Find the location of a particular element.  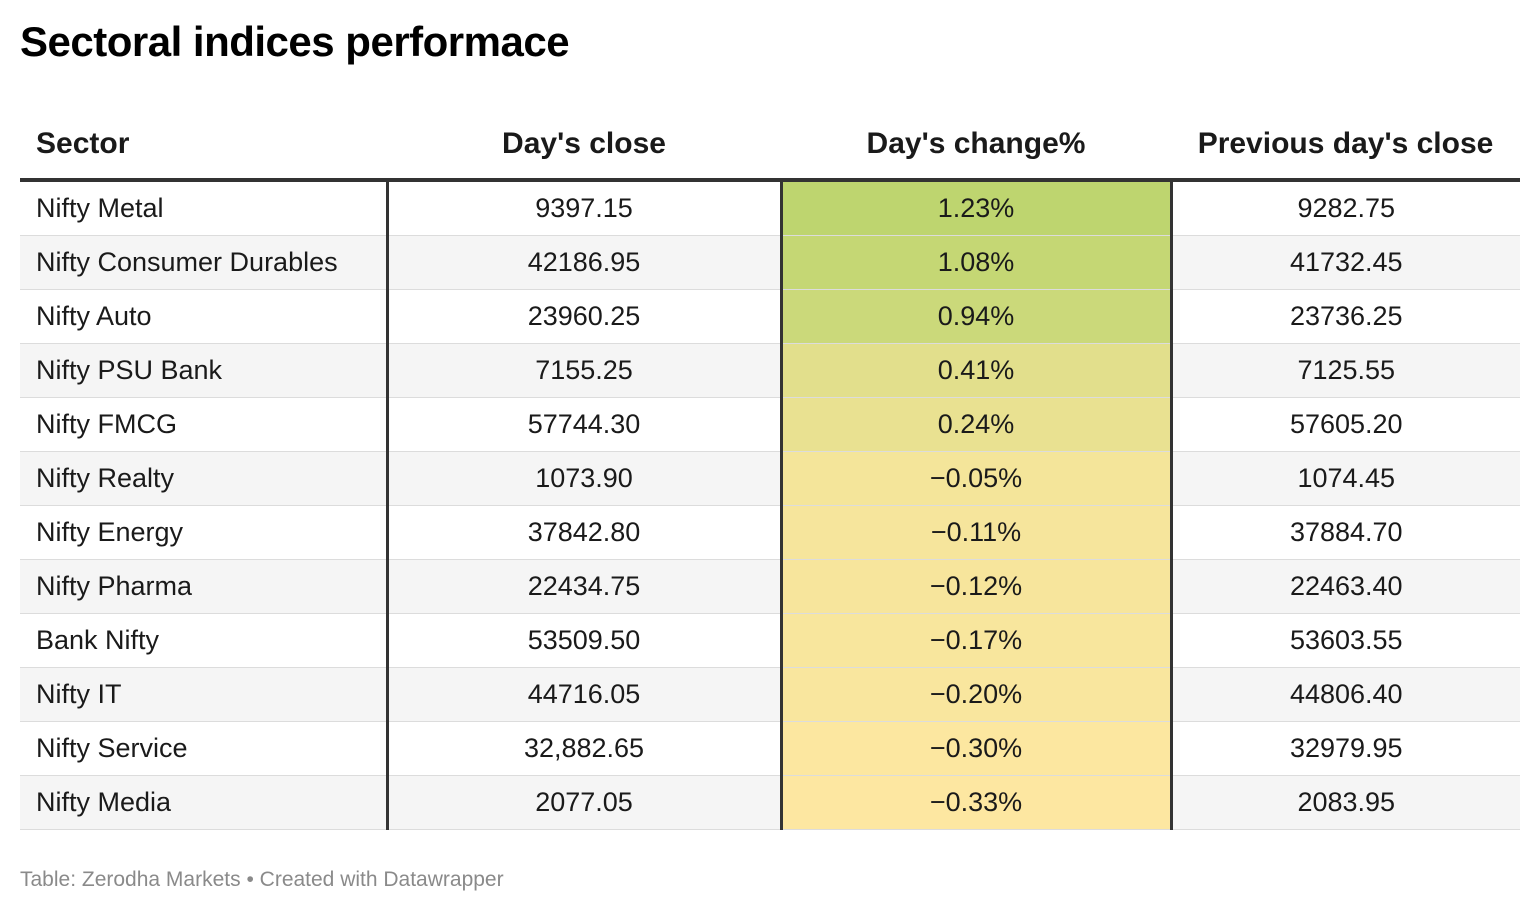

previous-close-cell: 22463.40 is located at coordinates (1344, 586).